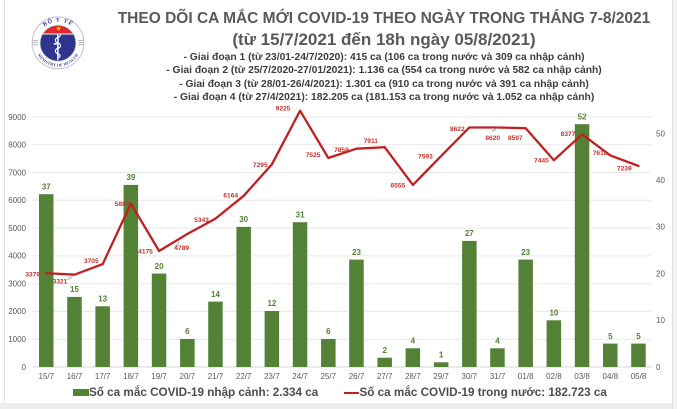 This screenshot has width=677, height=409. What do you see at coordinates (260, 165) in the screenshot?
I see `svg-text: 7295` at bounding box center [260, 165].